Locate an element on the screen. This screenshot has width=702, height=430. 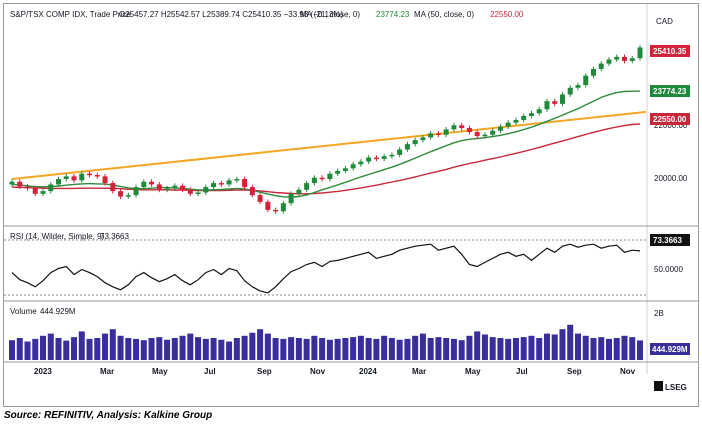
time-axis-label: Sep is located at coordinates (264, 371).